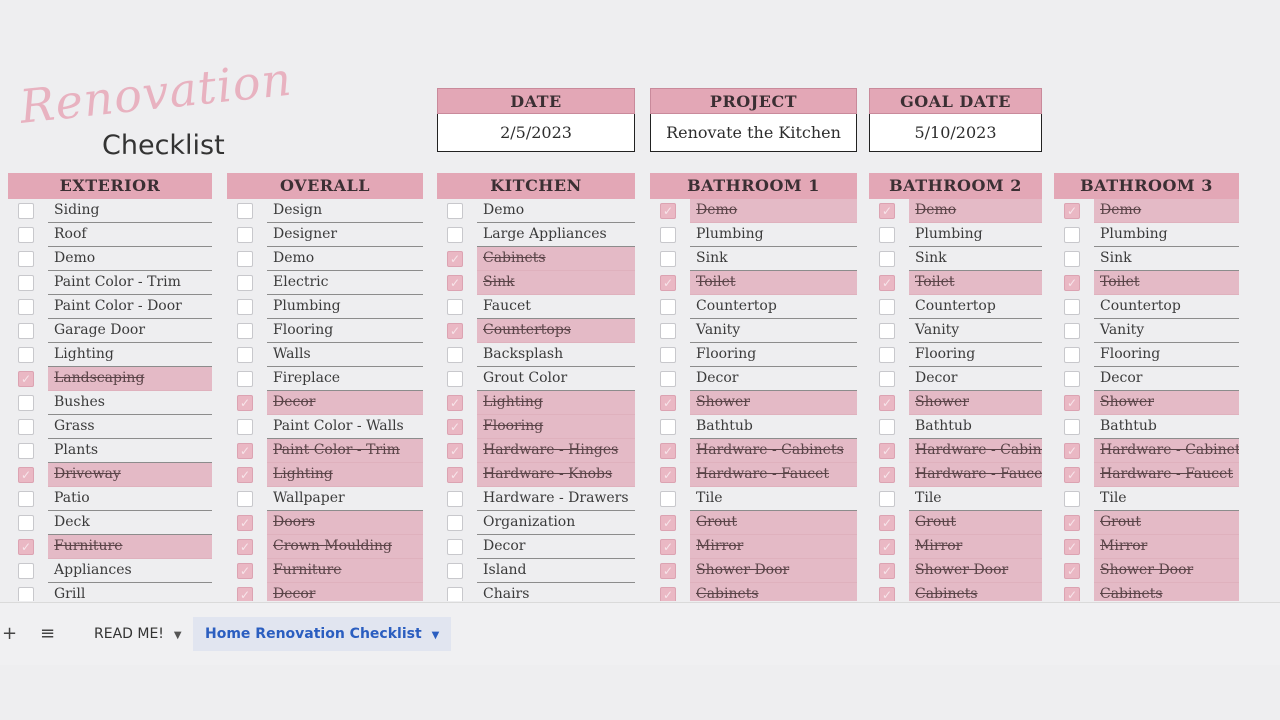 The width and height of the screenshot is (1280, 720). I want to click on checklist-item-label: Grout Color, so click(556, 379).